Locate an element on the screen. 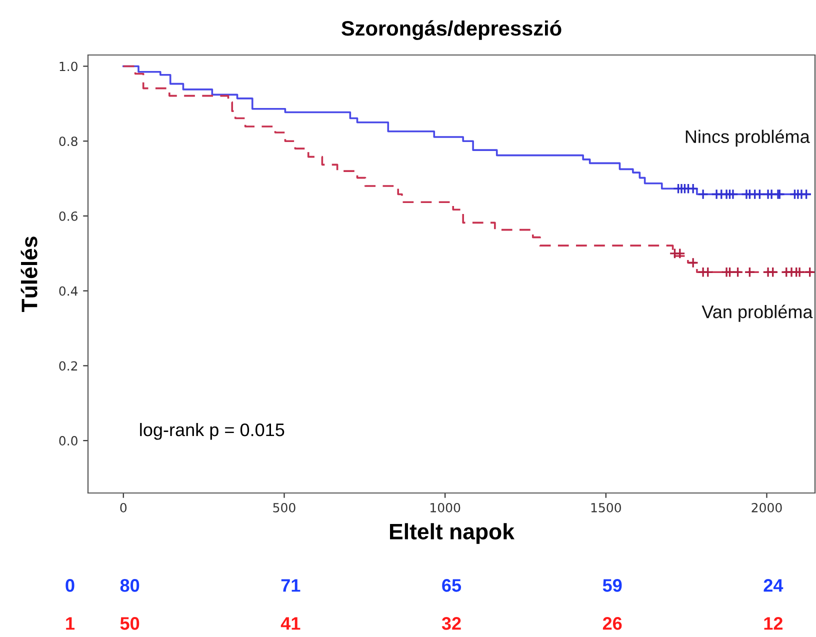 The width and height of the screenshot is (816, 637). y-tick-label: 0.0 is located at coordinates (68, 441).